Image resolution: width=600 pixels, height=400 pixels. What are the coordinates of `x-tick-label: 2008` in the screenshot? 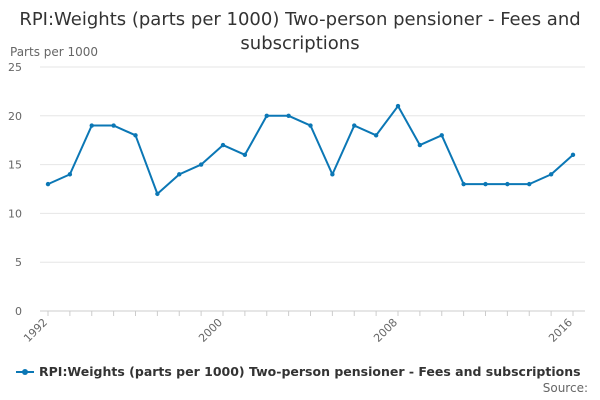 It's located at (385, 330).